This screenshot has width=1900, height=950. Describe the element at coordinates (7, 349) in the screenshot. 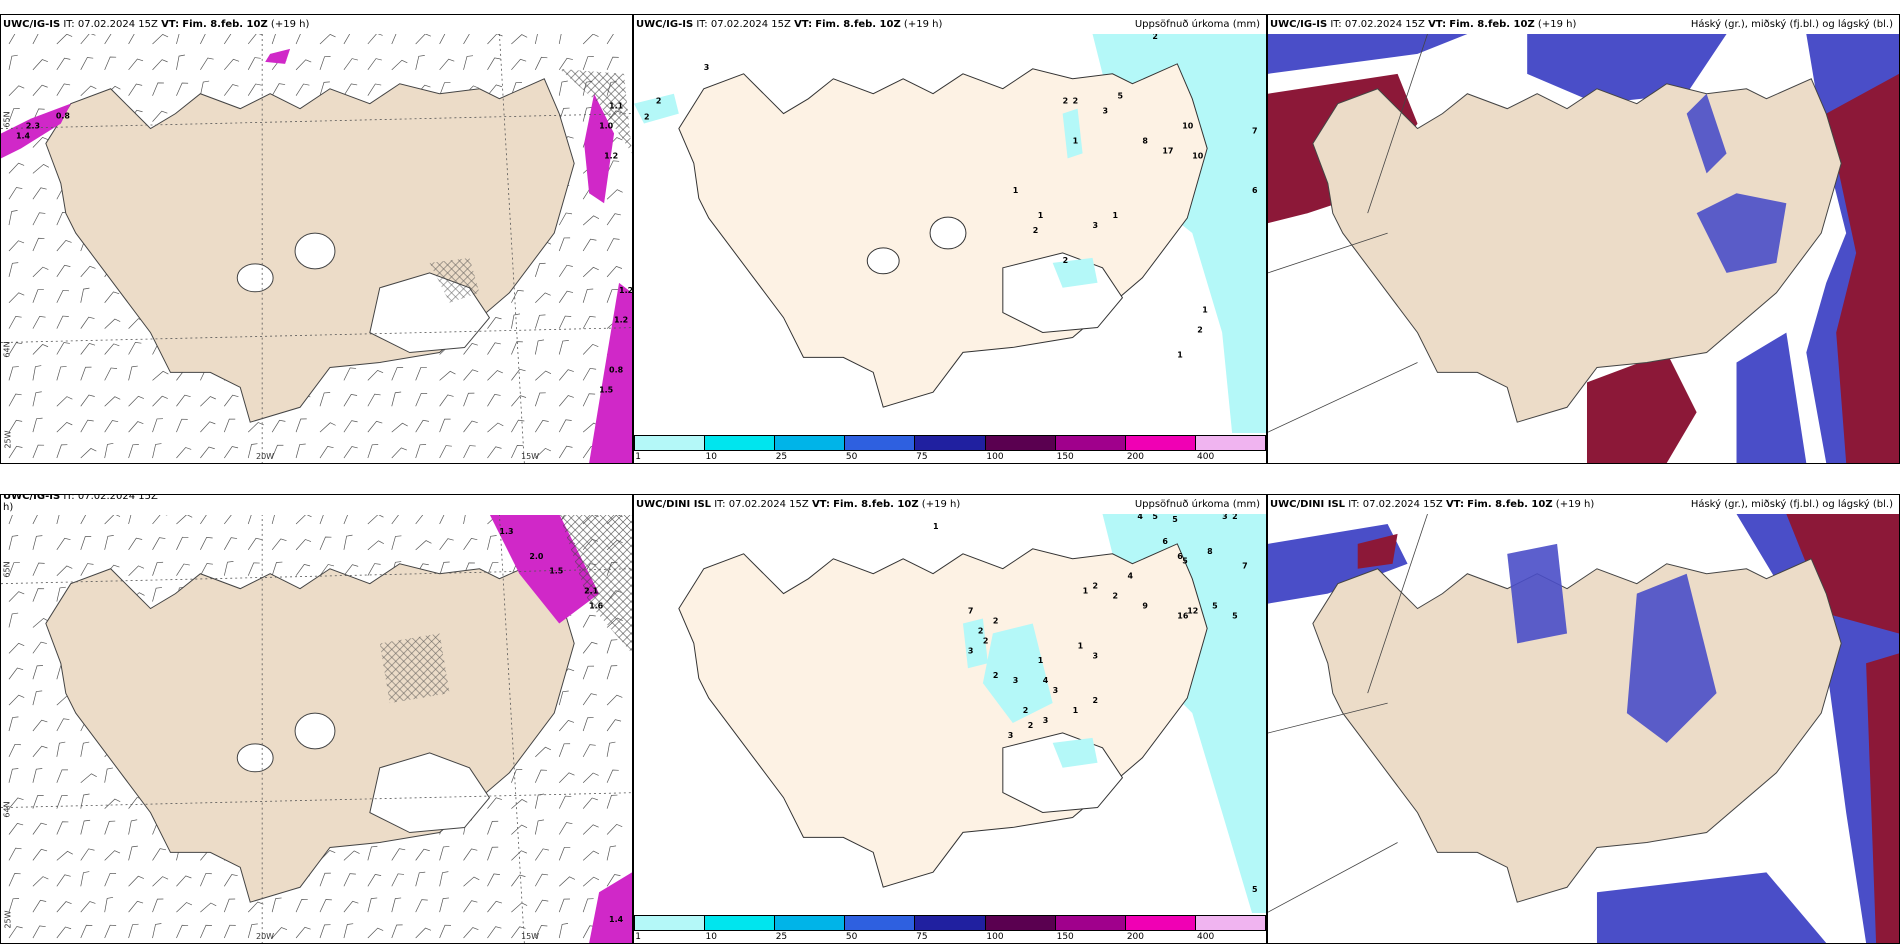

I see `lat-label-64n: 64N` at that location.